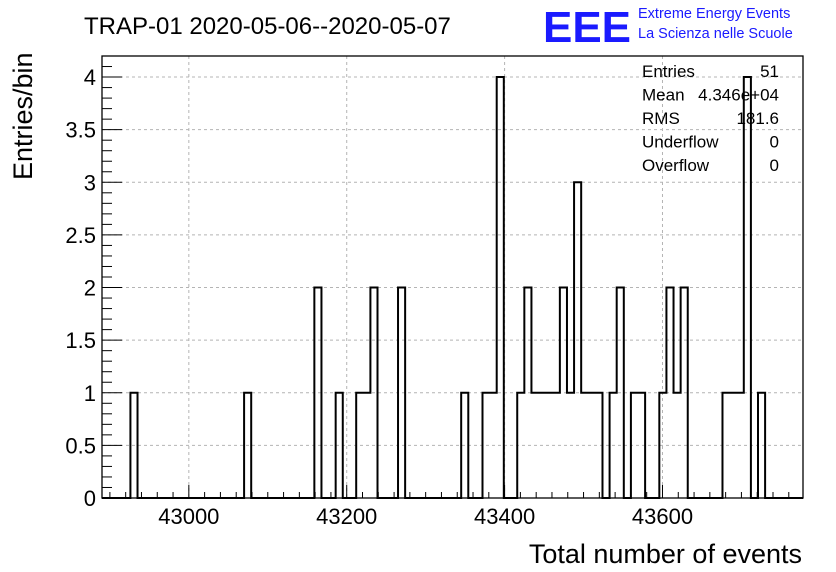  I want to click on stats-value: 4.346e+04, so click(738, 95).